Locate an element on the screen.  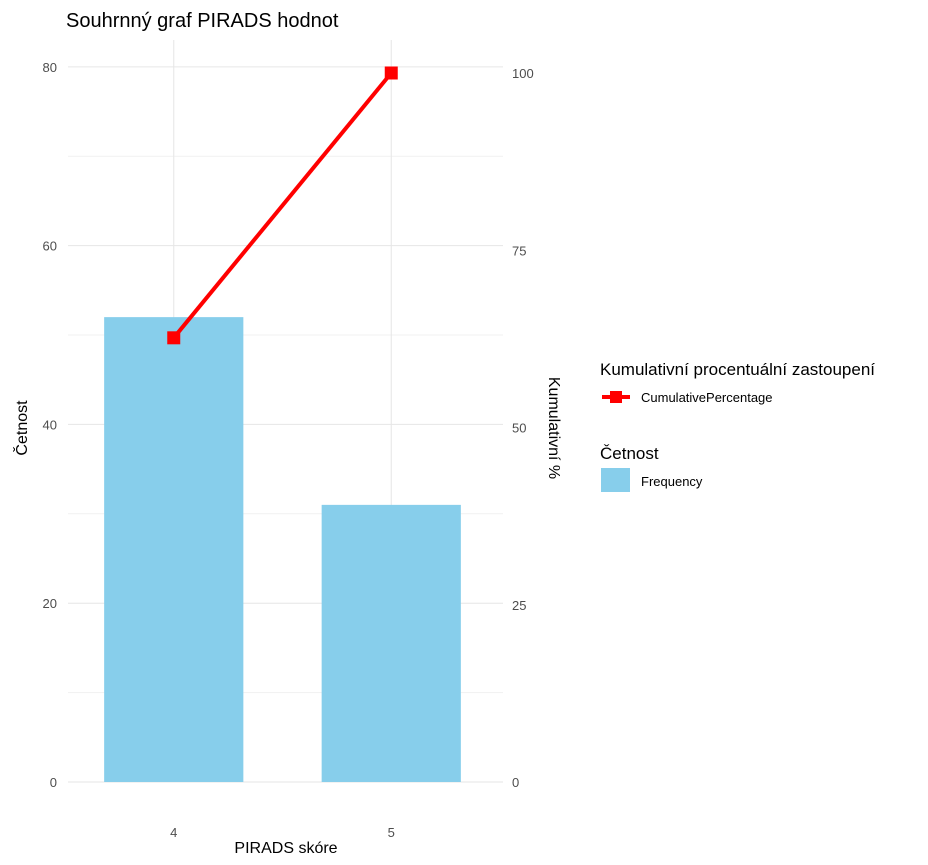
y2-axis-title: Kumulativní % is located at coordinates (553, 428).